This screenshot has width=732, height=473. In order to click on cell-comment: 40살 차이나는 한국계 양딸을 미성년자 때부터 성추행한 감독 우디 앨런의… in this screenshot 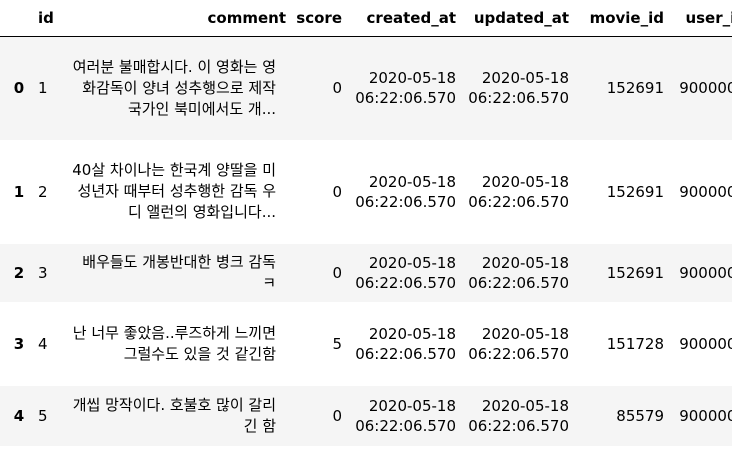, I will do `click(174, 191)`.